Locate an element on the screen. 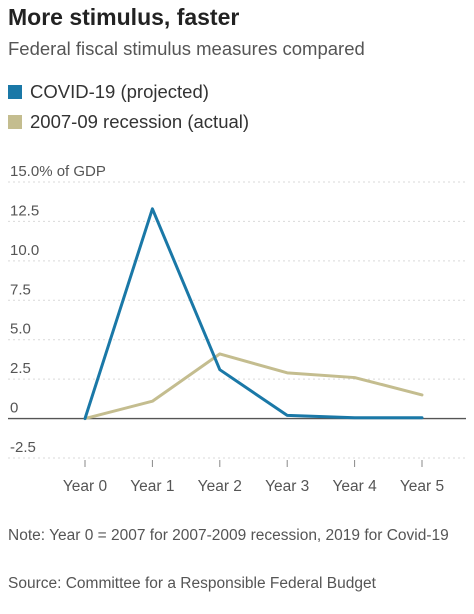 Image resolution: width=474 pixels, height=614 pixels. chart-title: More stimulus, faster is located at coordinates (124, 17).